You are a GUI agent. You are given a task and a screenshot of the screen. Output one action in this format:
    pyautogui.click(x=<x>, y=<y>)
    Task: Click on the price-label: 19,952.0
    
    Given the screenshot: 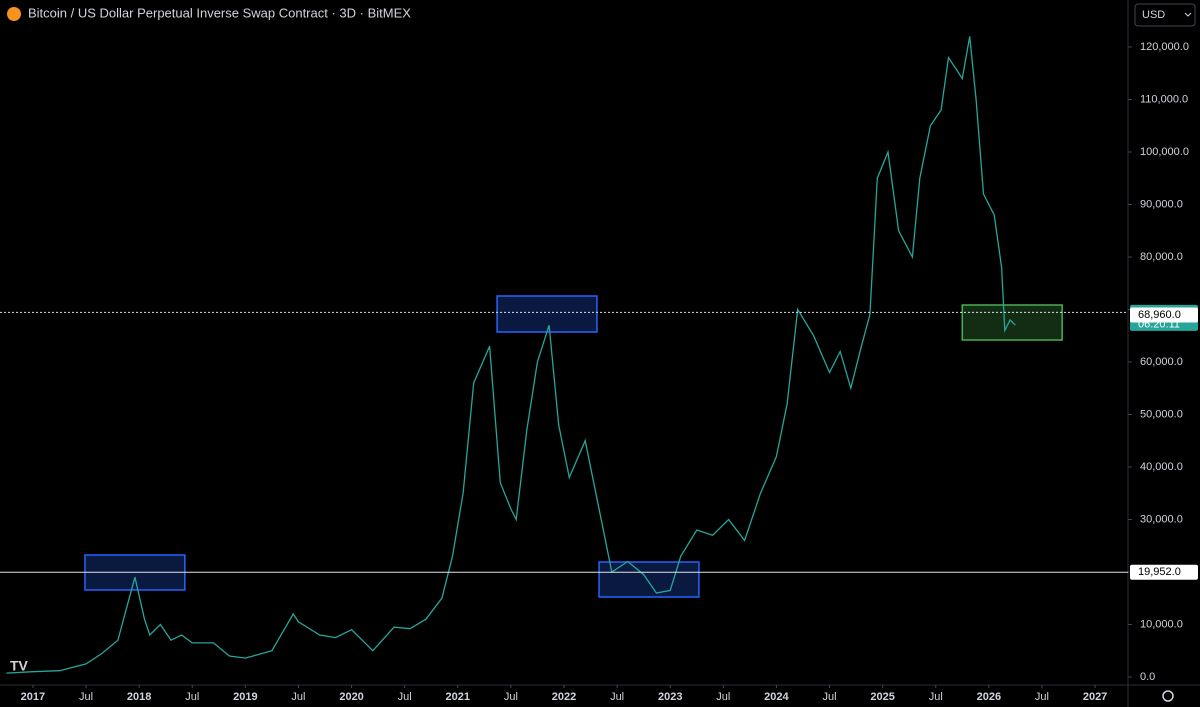 What is the action you would take?
    pyautogui.click(x=1159, y=572)
    